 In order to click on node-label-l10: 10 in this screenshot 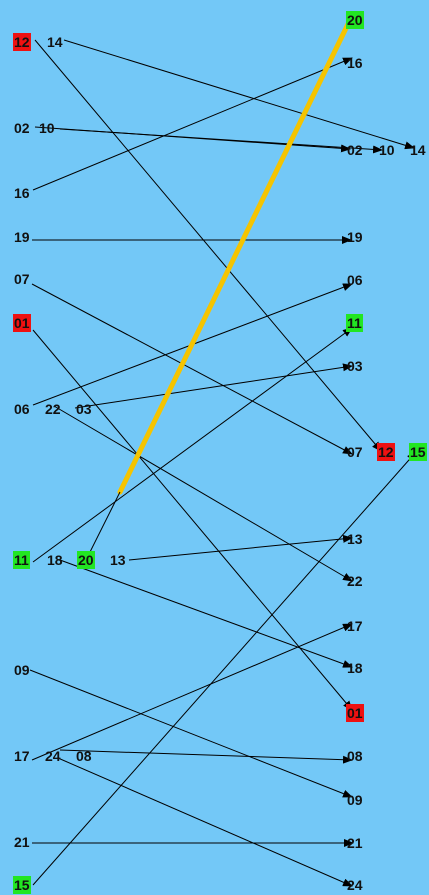, I will do `click(47, 128)`.